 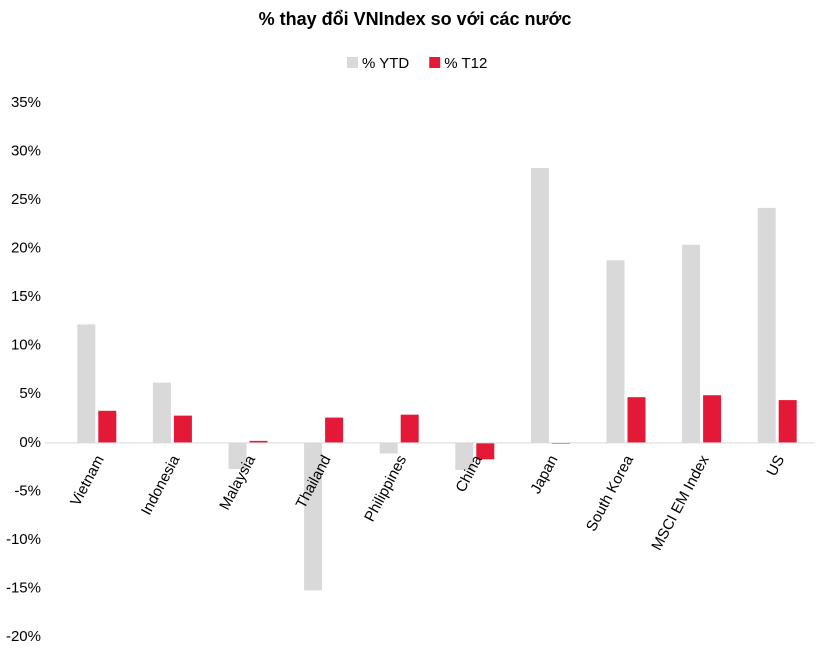 What do you see at coordinates (30, 393) in the screenshot?
I see `y-tick-label: 5%` at bounding box center [30, 393].